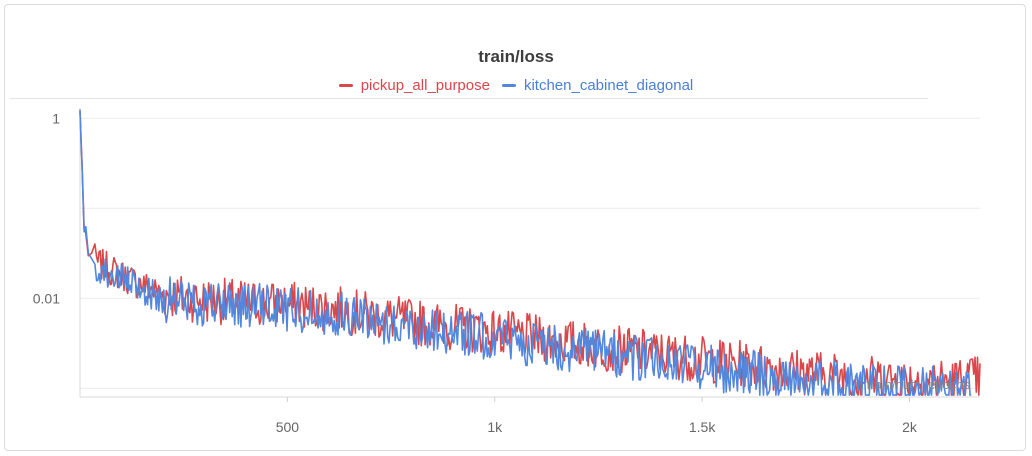 This screenshot has width=1032, height=456. What do you see at coordinates (469, 98) in the screenshot?
I see `legend-separator` at bounding box center [469, 98].